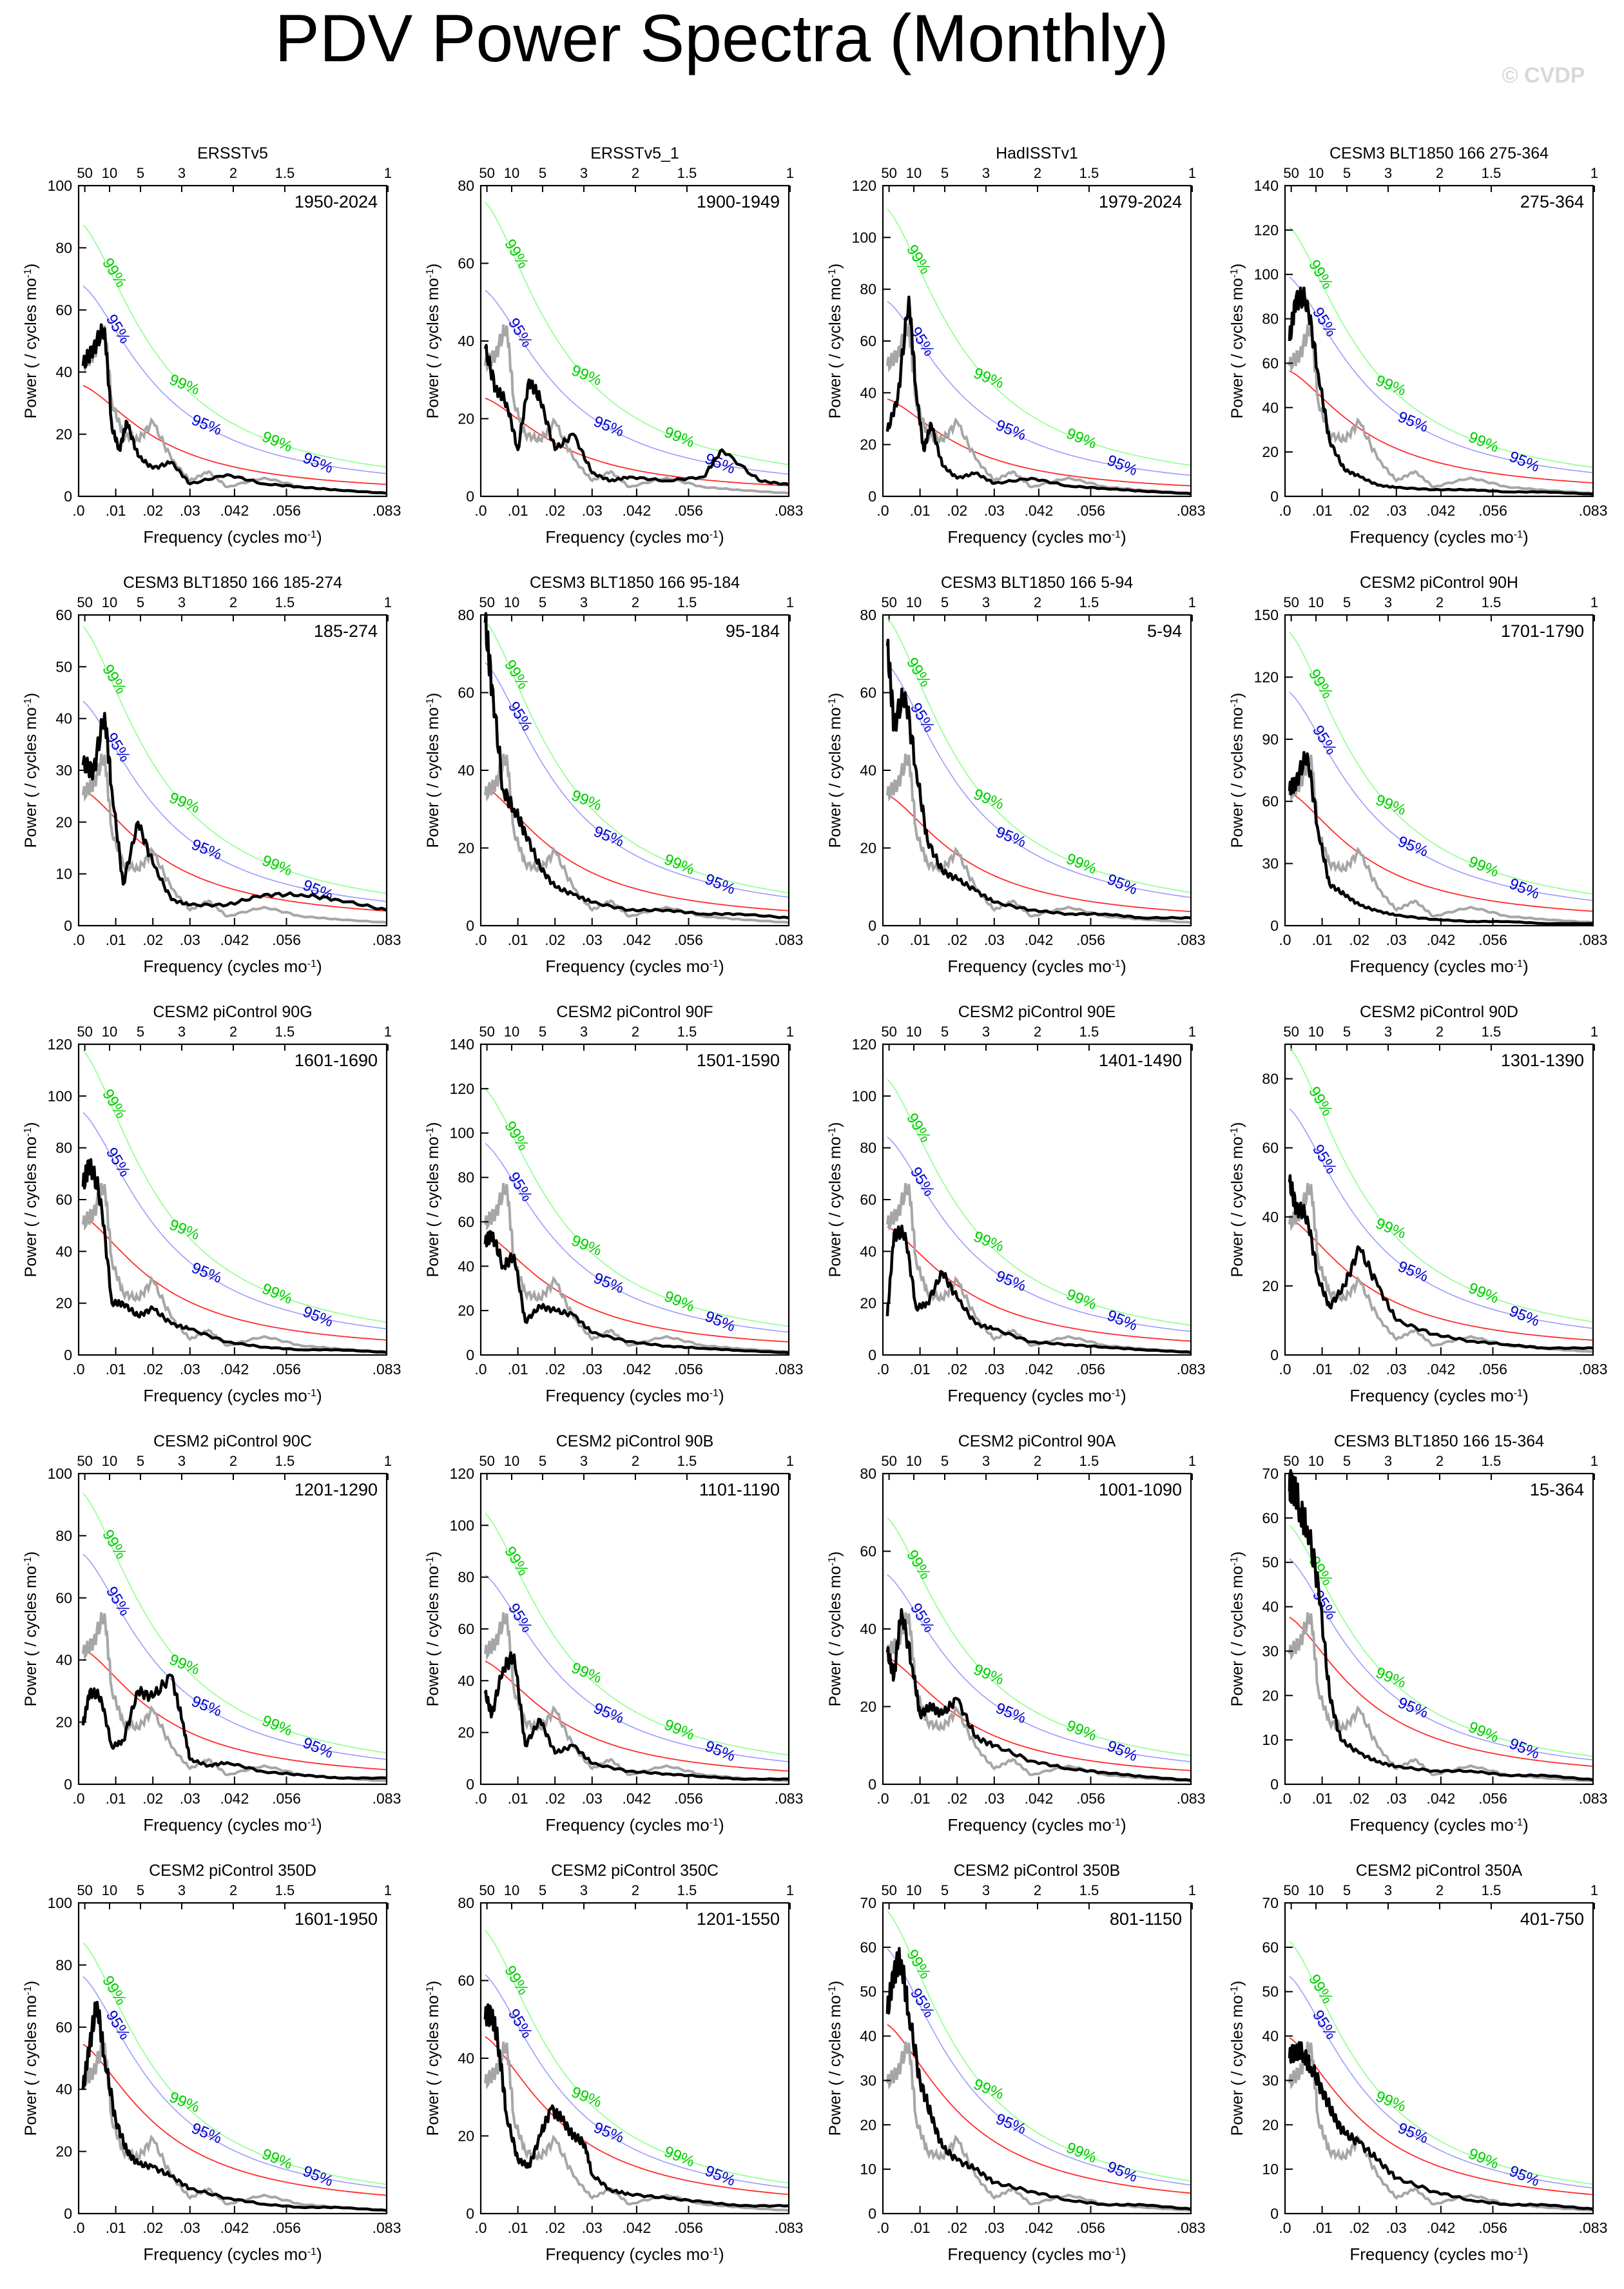  Describe the element at coordinates (914, 1890) in the screenshot. I see `period-tick-label: 10` at that location.